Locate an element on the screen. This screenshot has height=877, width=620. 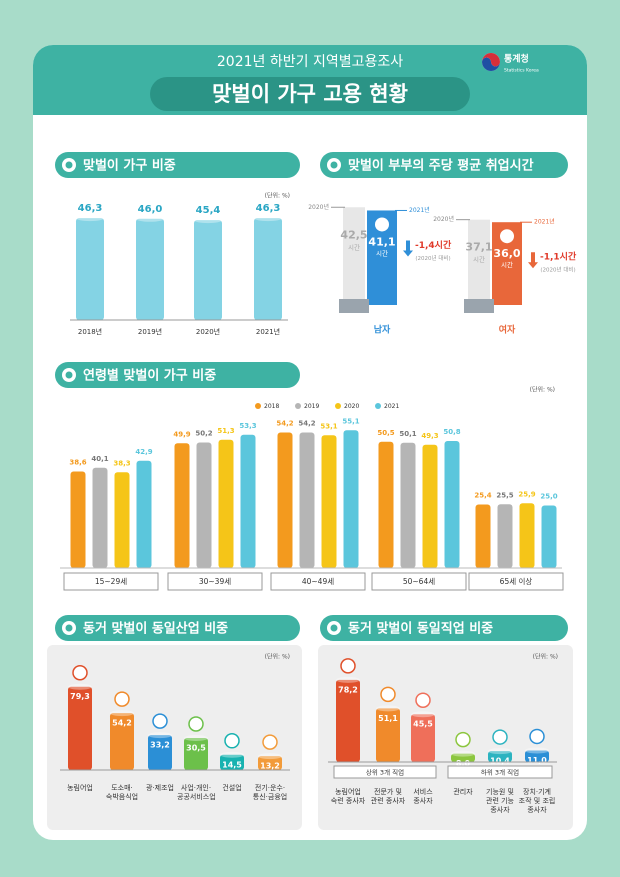
logo-blue is located at coordinates (491, 64).